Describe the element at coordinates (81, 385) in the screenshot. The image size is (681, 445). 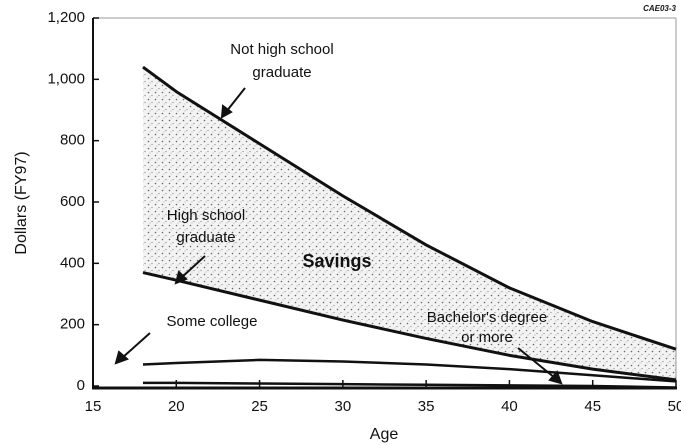
I see `y-tick-label: 0` at that location.